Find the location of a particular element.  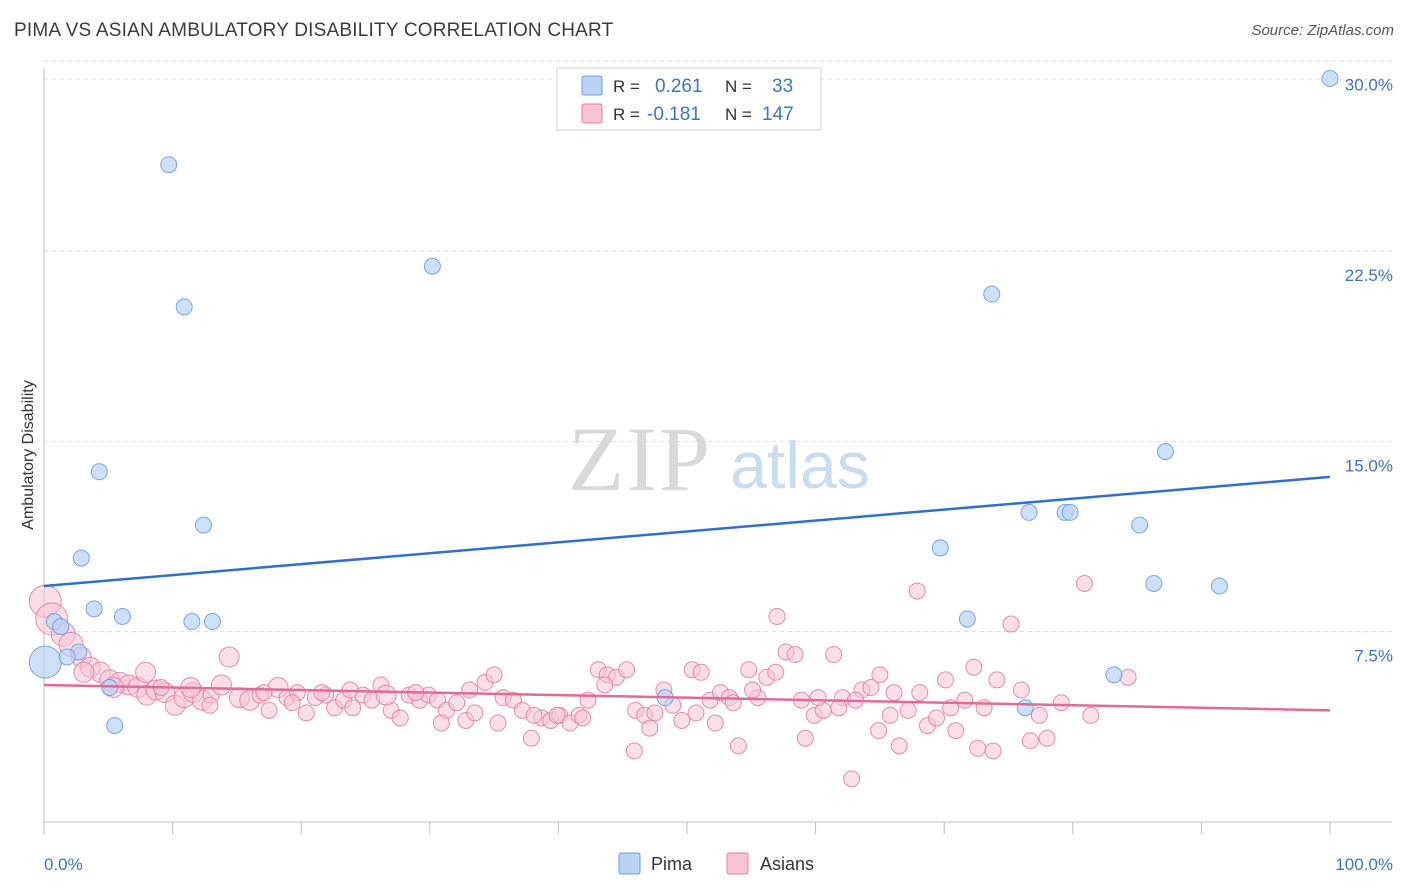

stats-r-label-pima: R = is located at coordinates (626, 86).